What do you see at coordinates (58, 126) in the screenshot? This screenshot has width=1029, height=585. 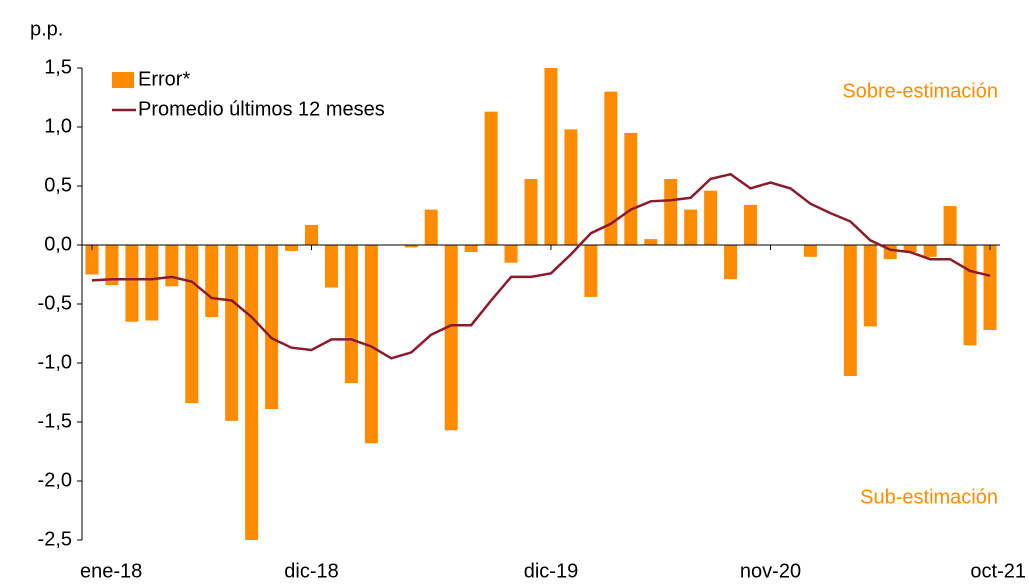 I see `y-tick-label: 1,0` at bounding box center [58, 126].